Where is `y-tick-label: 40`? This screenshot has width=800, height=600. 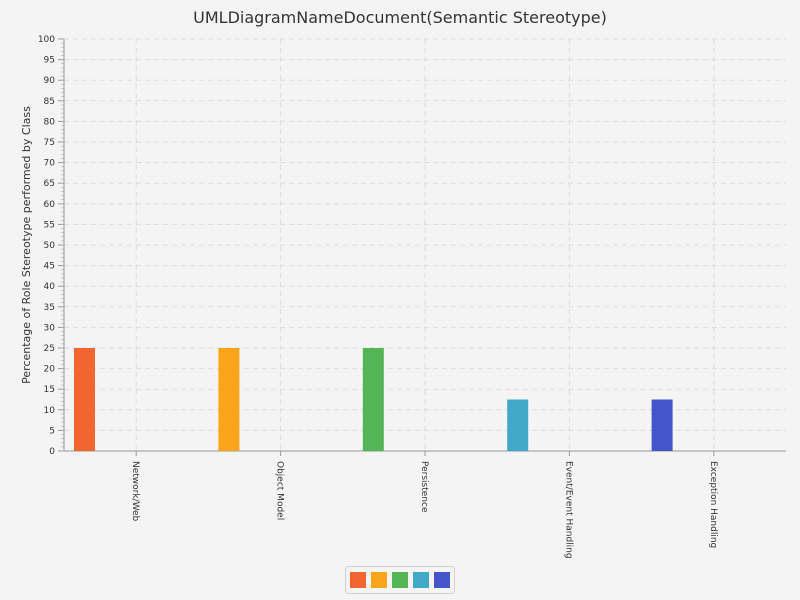 y-tick-label: 40 is located at coordinates (50, 287).